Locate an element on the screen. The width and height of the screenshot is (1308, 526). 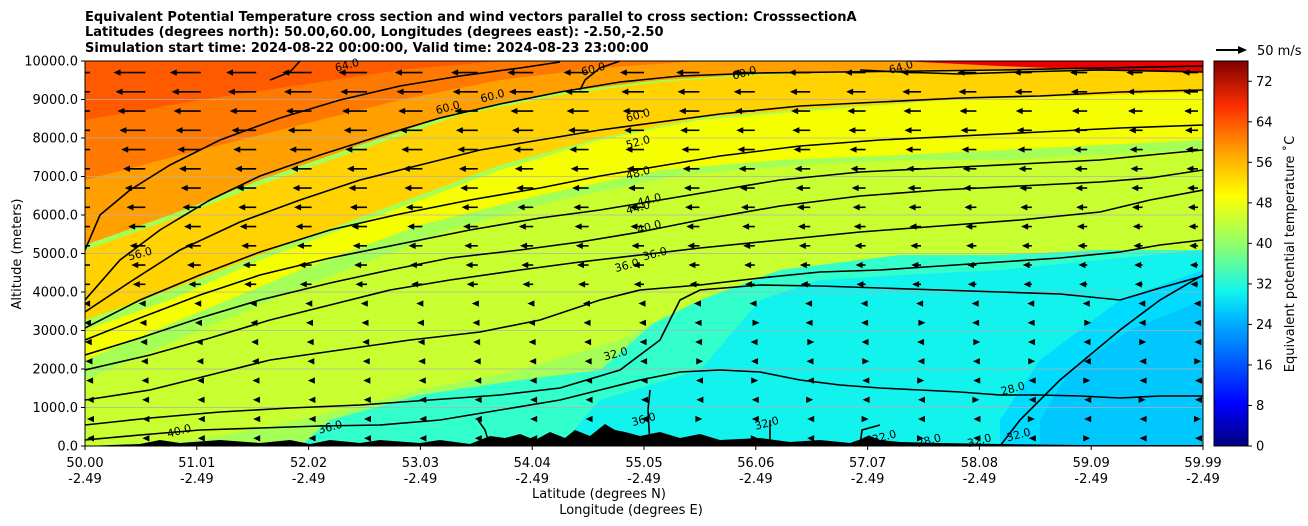
x-tick-lat-label: 50.00 is located at coordinates (84, 463).